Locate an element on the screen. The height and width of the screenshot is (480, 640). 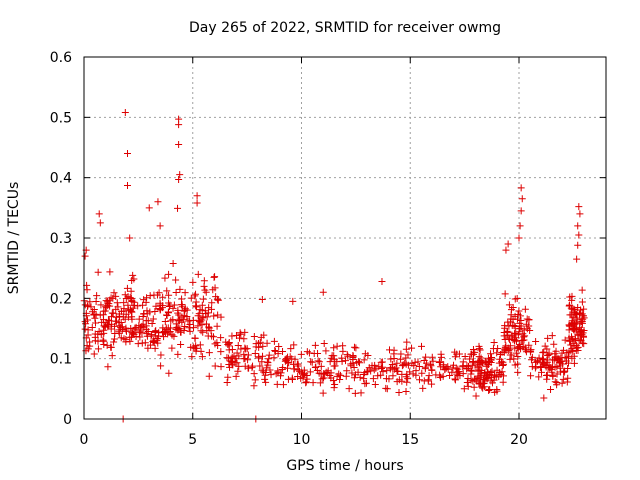
y-tick-label: 0.6 is located at coordinates (61, 58).